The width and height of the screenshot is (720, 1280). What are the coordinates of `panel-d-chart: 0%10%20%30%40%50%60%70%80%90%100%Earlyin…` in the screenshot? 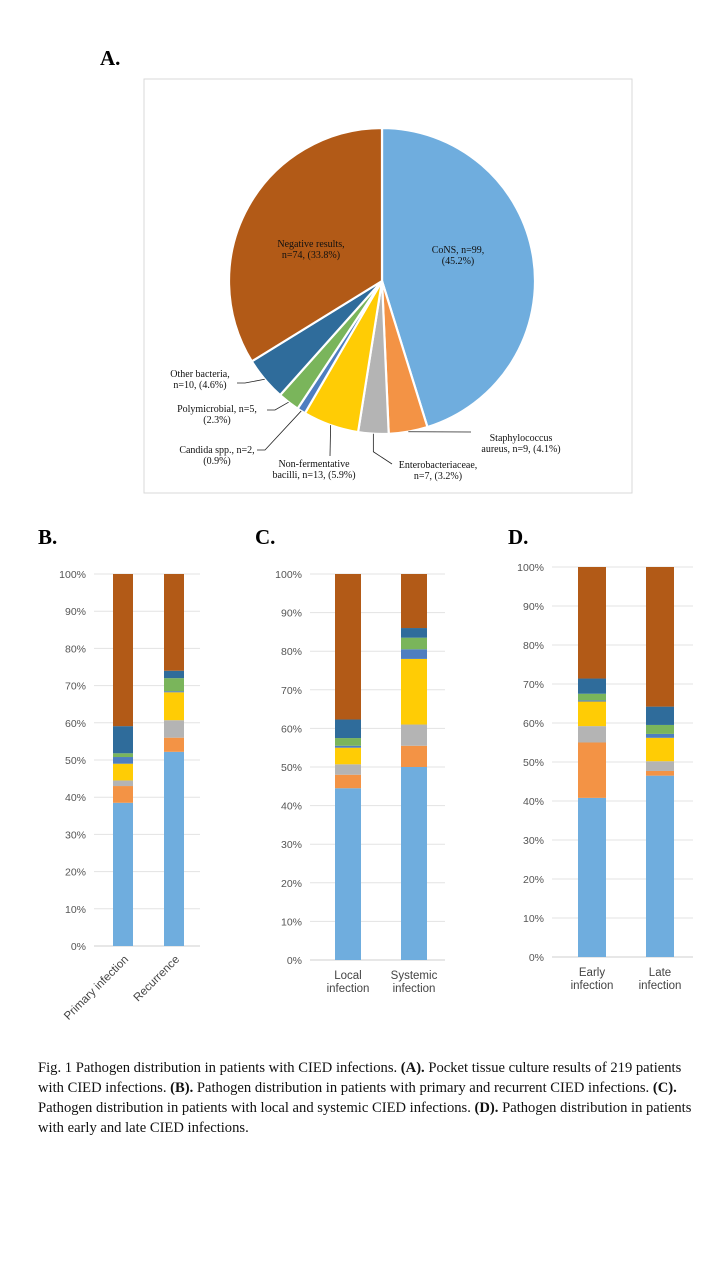 It's located at (605, 777).